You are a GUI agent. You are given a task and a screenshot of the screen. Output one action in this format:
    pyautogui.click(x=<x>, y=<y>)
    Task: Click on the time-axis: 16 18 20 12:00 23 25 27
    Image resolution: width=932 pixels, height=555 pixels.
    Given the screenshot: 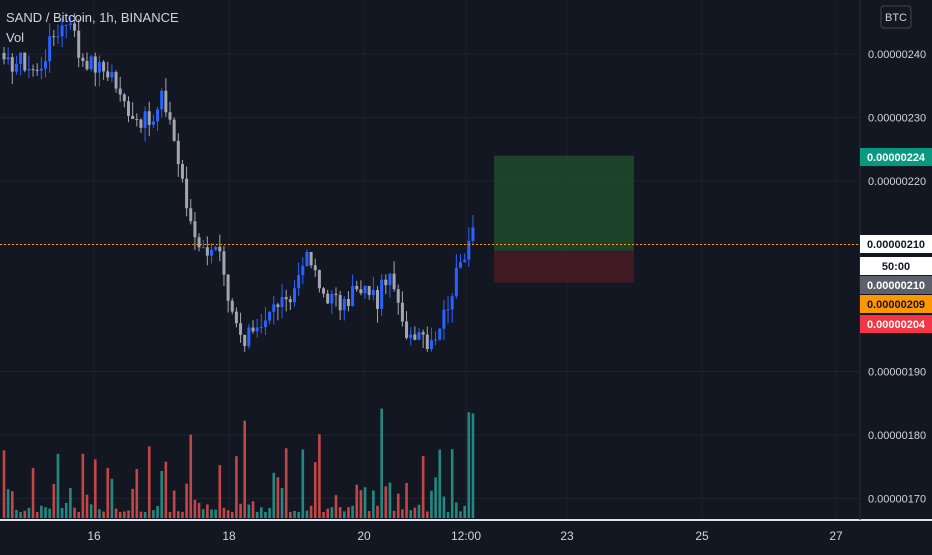 What is the action you would take?
    pyautogui.click(x=465, y=536)
    